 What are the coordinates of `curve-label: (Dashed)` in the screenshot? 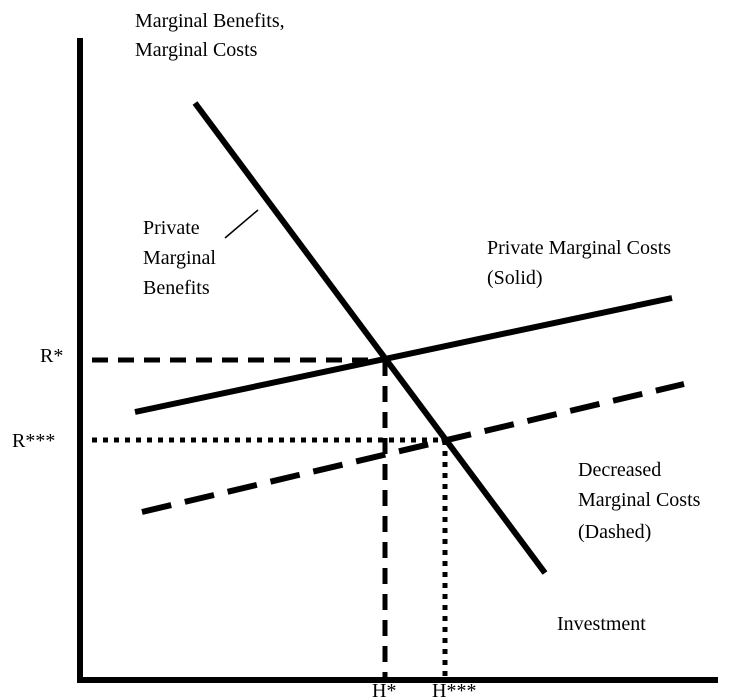 It's located at (614, 532).